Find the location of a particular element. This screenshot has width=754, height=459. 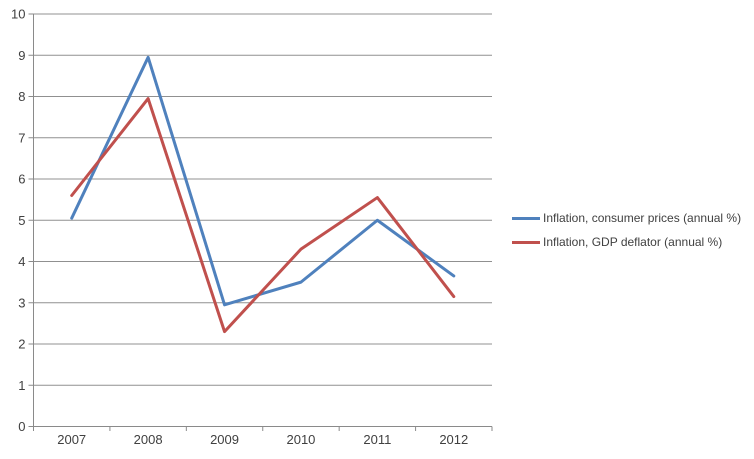

legend-line-swatch-gdp-deflator is located at coordinates (526, 242).